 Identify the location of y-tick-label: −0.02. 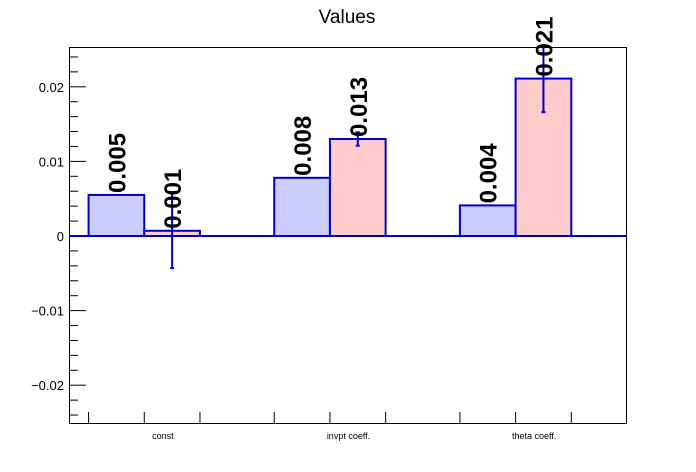
(47, 385).